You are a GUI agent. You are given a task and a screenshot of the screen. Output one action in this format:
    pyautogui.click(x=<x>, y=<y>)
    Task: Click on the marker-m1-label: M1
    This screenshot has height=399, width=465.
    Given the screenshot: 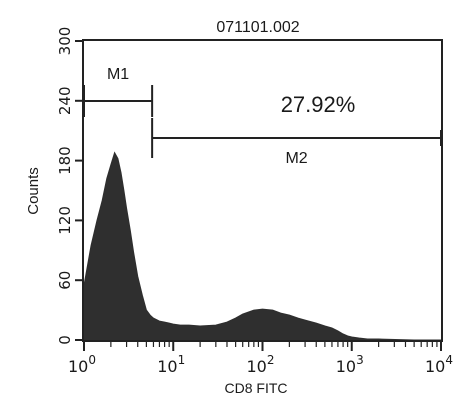 What is the action you would take?
    pyautogui.click(x=118, y=74)
    